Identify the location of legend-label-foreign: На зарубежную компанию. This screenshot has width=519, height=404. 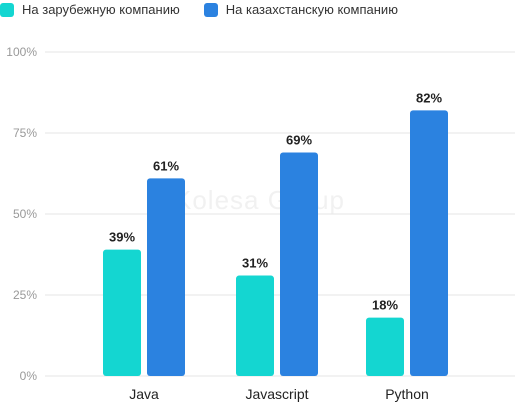
(101, 9).